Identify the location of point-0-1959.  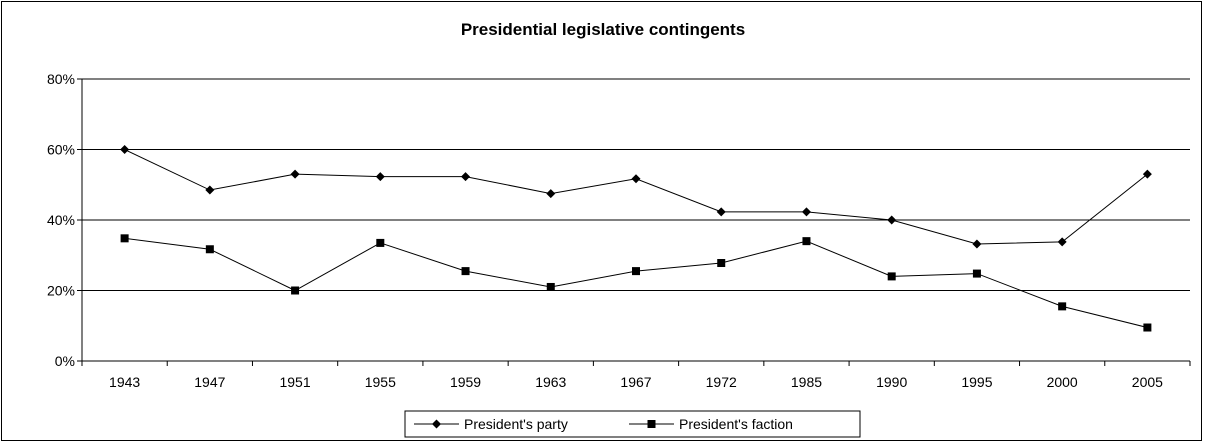
(466, 177).